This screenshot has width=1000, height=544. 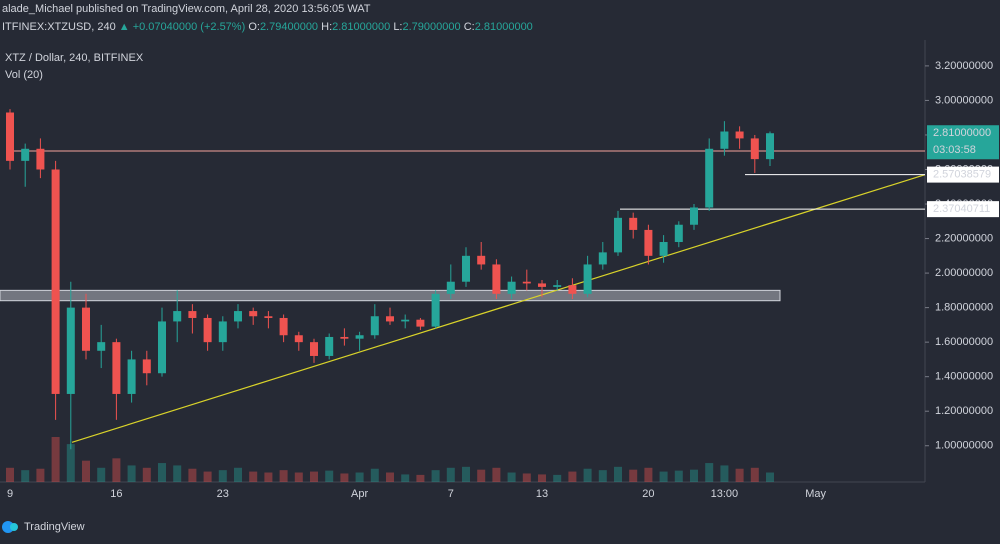 I want to click on y-tick-label: 1.20000000, so click(x=964, y=411).